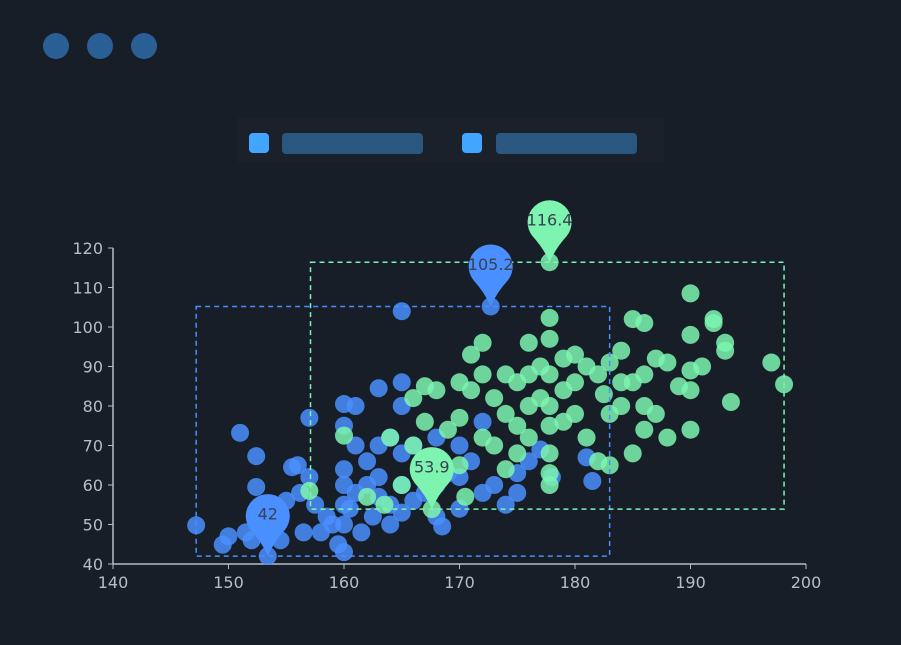 This screenshot has width=901, height=645. What do you see at coordinates (93, 525) in the screenshot?
I see `y-tick-label: 50` at bounding box center [93, 525].